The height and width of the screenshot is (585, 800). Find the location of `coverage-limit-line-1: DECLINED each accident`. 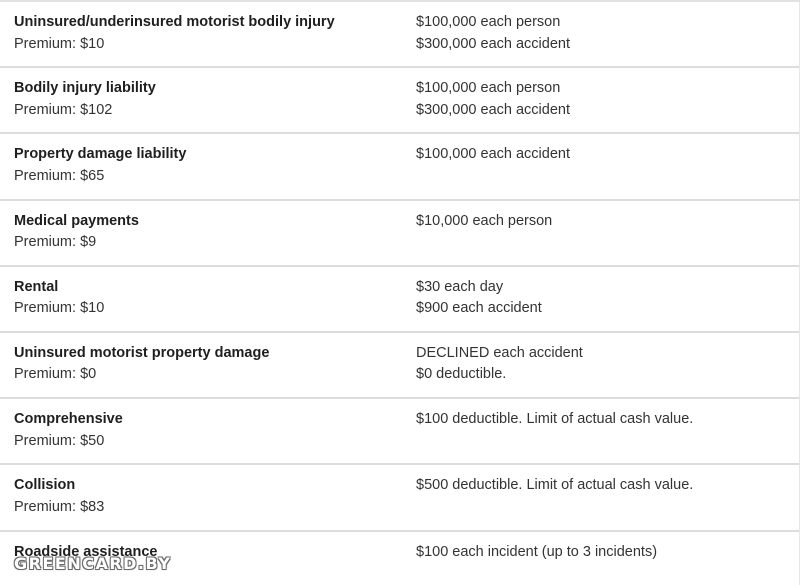

coverage-limit-line-1: DECLINED each accident is located at coordinates (499, 352).